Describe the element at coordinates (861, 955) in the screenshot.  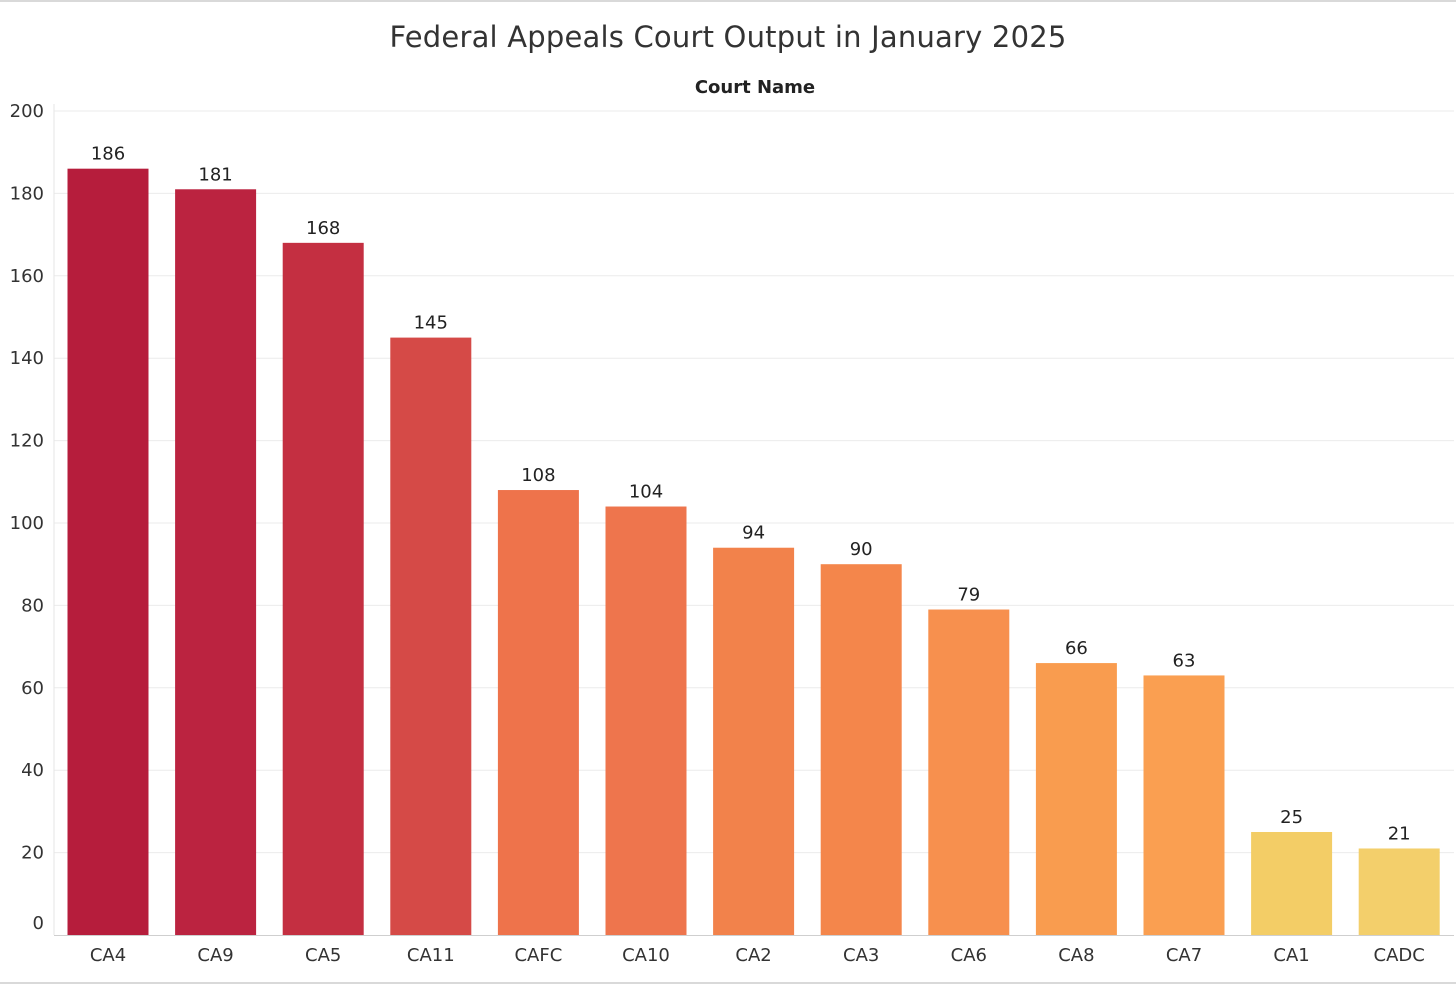
I see `x-tick-label: CA3` at that location.